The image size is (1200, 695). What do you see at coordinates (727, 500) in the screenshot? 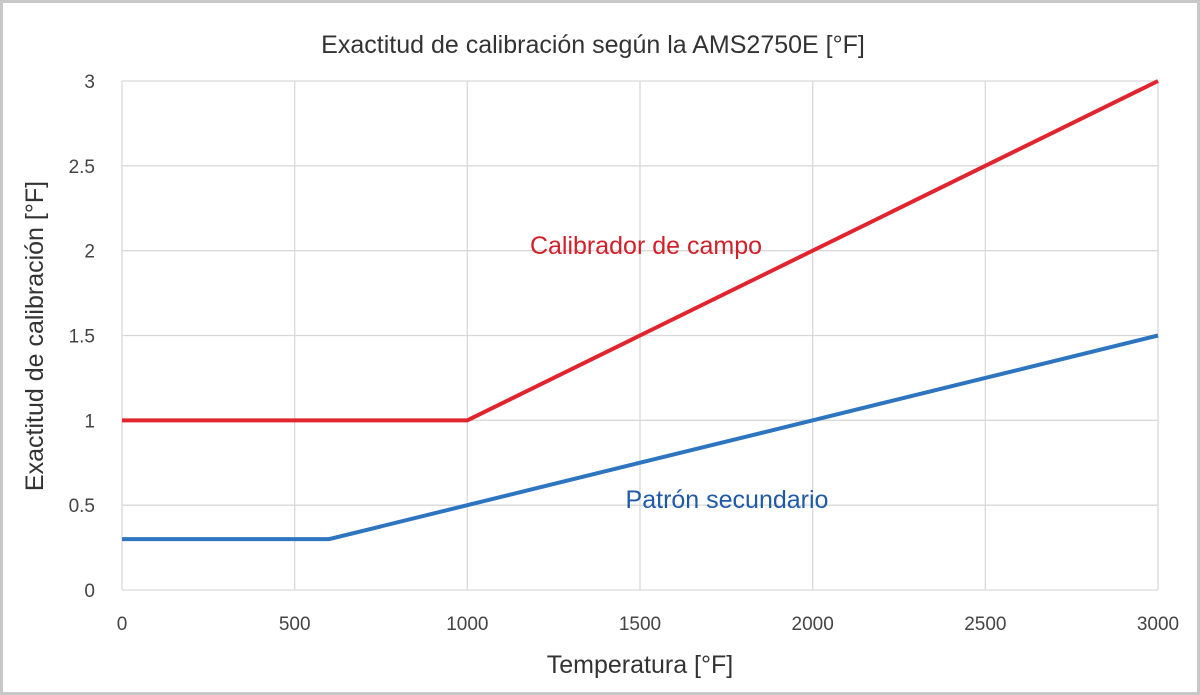
I see `series-label-patron: Patrón secundario` at bounding box center [727, 500].